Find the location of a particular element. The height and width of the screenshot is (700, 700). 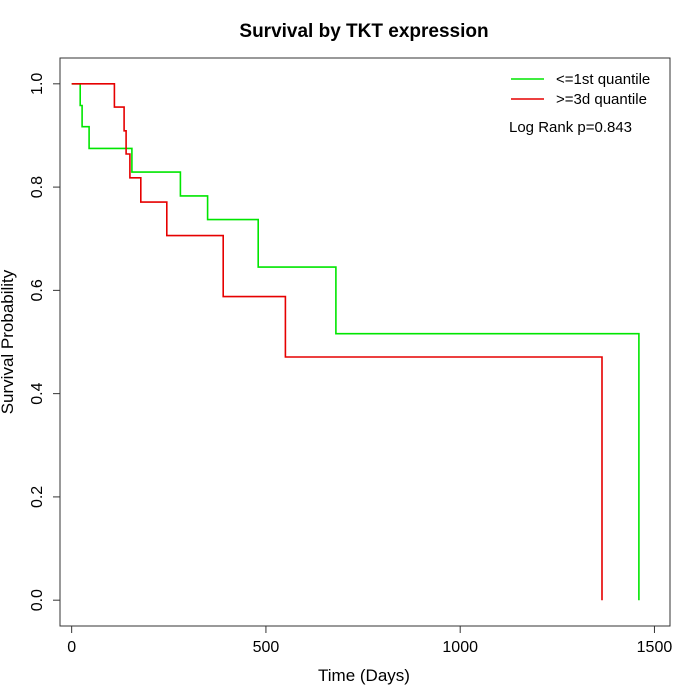

y-tick-label: 0.2 is located at coordinates (37, 497).